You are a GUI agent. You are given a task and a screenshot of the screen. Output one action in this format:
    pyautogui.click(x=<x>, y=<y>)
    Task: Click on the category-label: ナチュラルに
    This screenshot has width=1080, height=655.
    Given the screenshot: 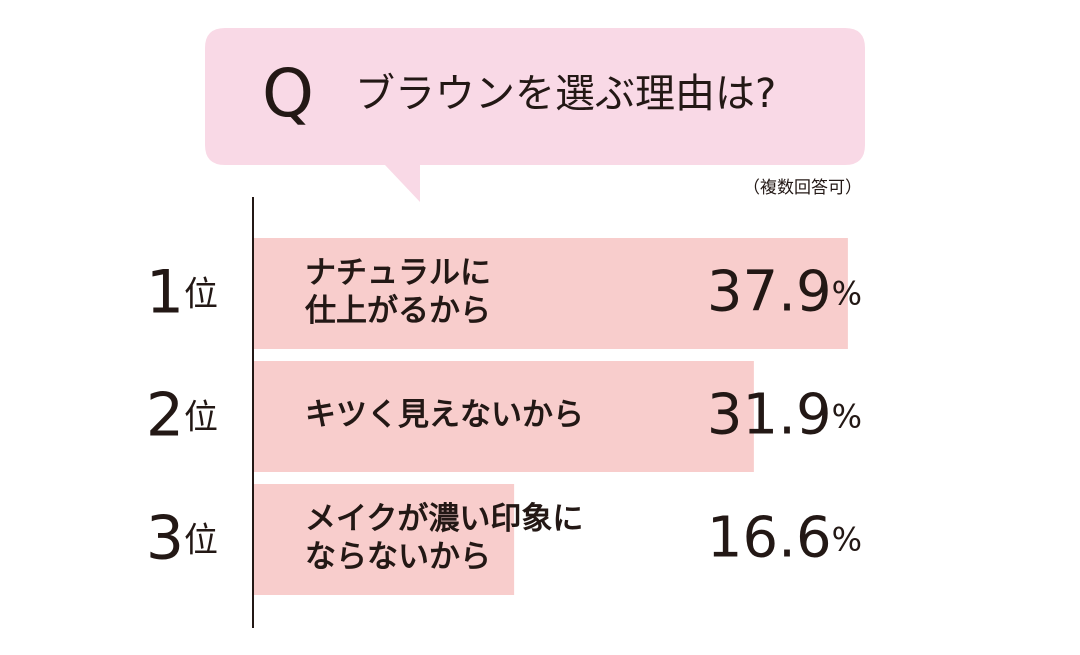 What is the action you would take?
    pyautogui.click(x=398, y=273)
    